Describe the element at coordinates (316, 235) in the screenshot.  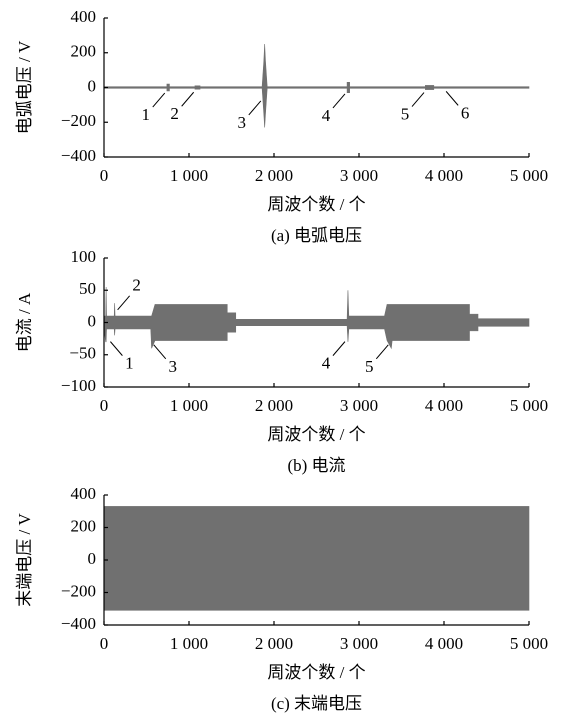
I see `caption: (a) 电弧电压` at that location.